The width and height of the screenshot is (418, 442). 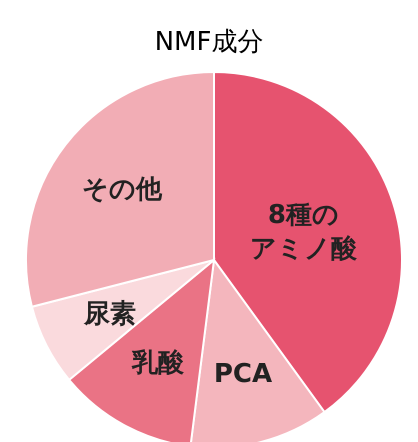 What do you see at coordinates (157, 363) in the screenshot?
I see `slice-label: 乳酸` at bounding box center [157, 363].